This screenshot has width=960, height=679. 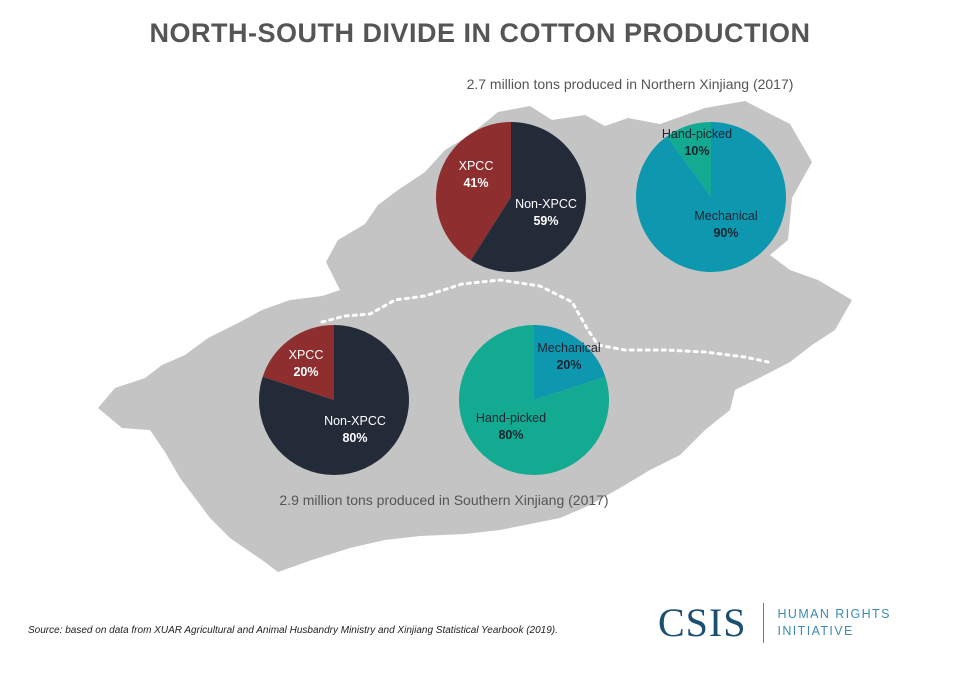 What do you see at coordinates (510, 435) in the screenshot?
I see `slice-value-hand-picked: 80%` at bounding box center [510, 435].